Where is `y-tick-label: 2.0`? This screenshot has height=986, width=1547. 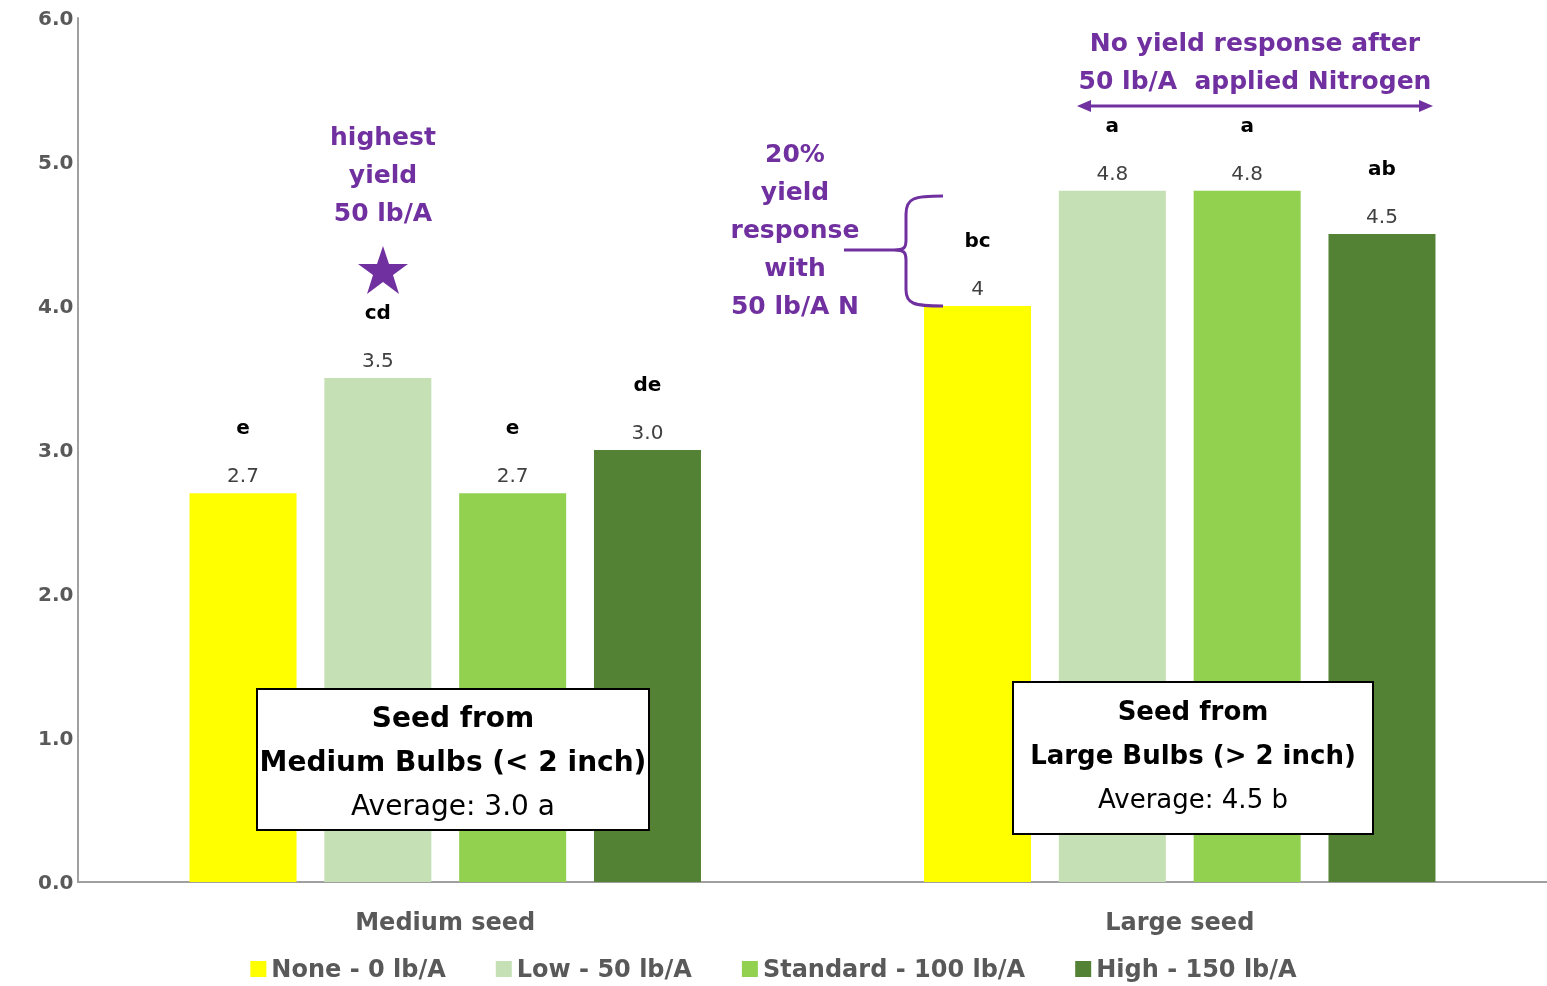
y-tick-label: 2.0 is located at coordinates (56, 594).